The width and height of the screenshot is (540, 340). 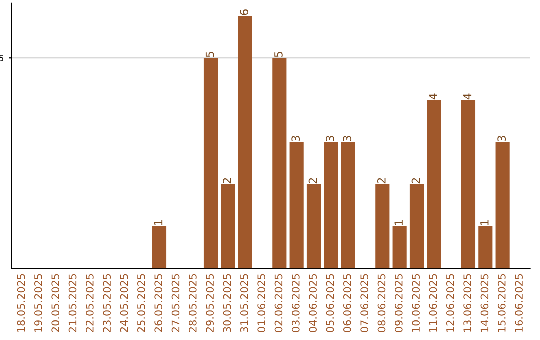 What do you see at coordinates (450, 303) in the screenshot?
I see `x-tick-label: 12.06.2025` at bounding box center [450, 303].